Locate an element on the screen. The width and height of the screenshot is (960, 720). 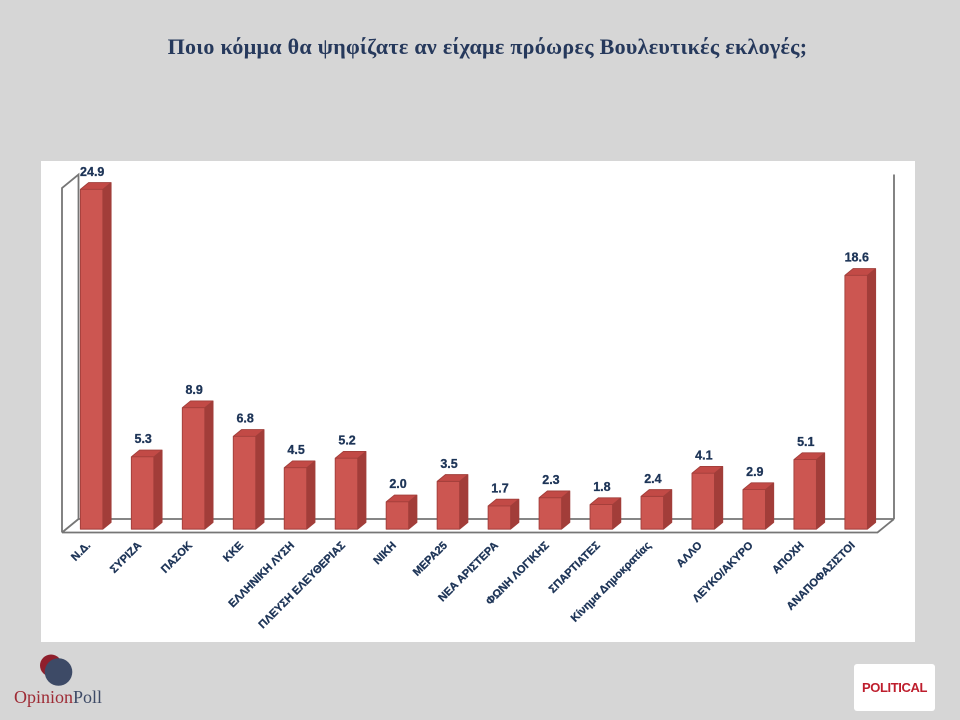
svg-text: 1.8 is located at coordinates (601, 487).